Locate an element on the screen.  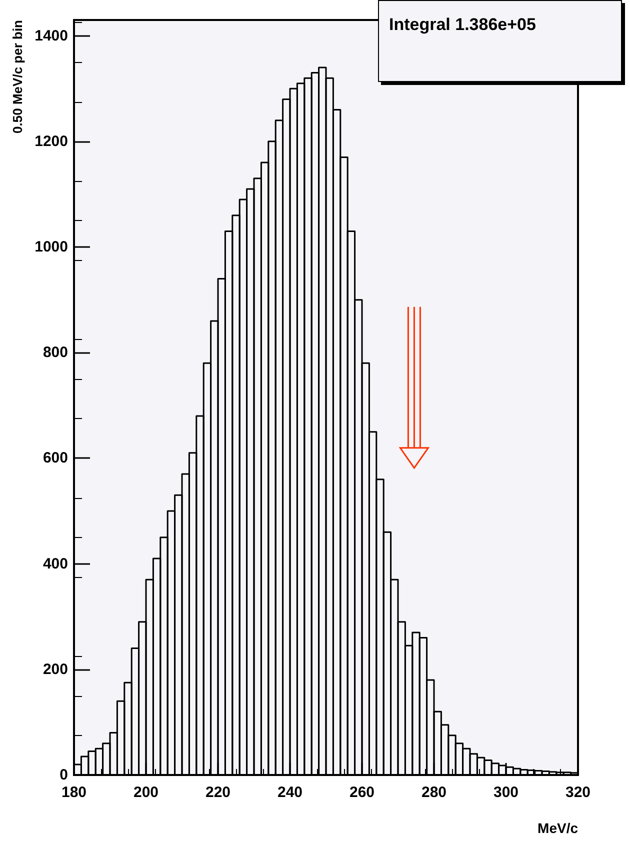
y-tick-label: 1200 is located at coordinates (51, 141).